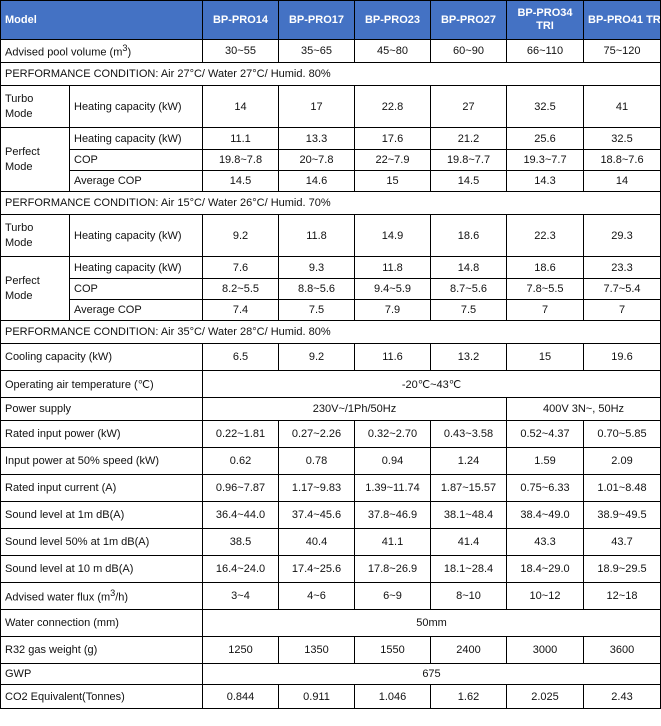 This screenshot has width=661, height=726. I want to click on value-cell: 0.78, so click(316, 461).